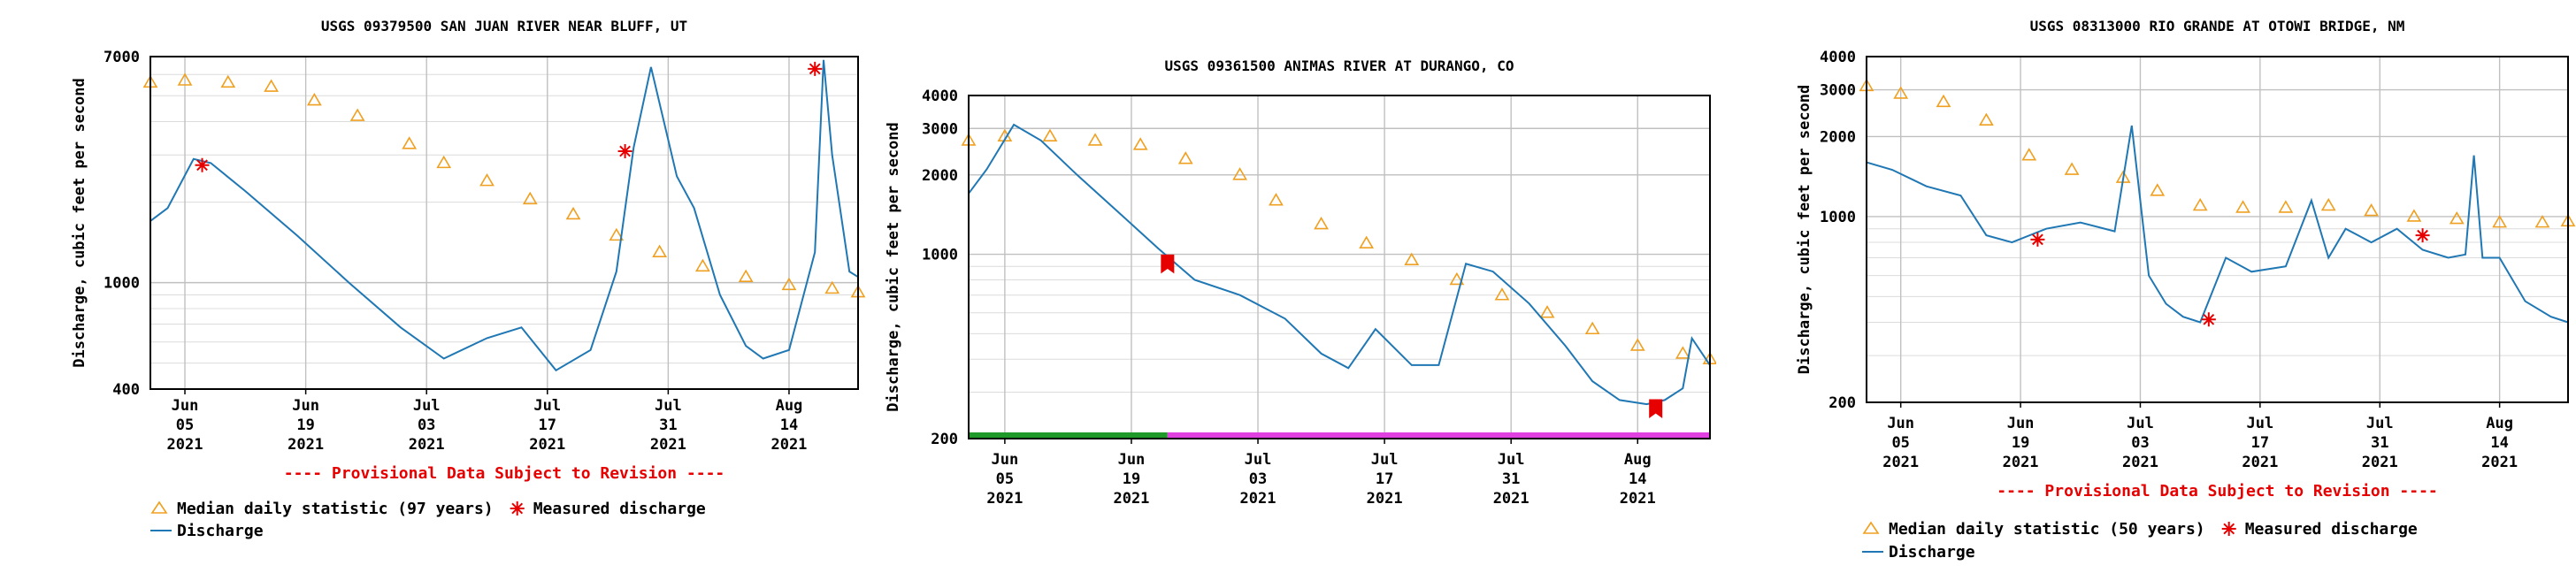  I want to click on x-tick-day: 03, so click(2140, 443).